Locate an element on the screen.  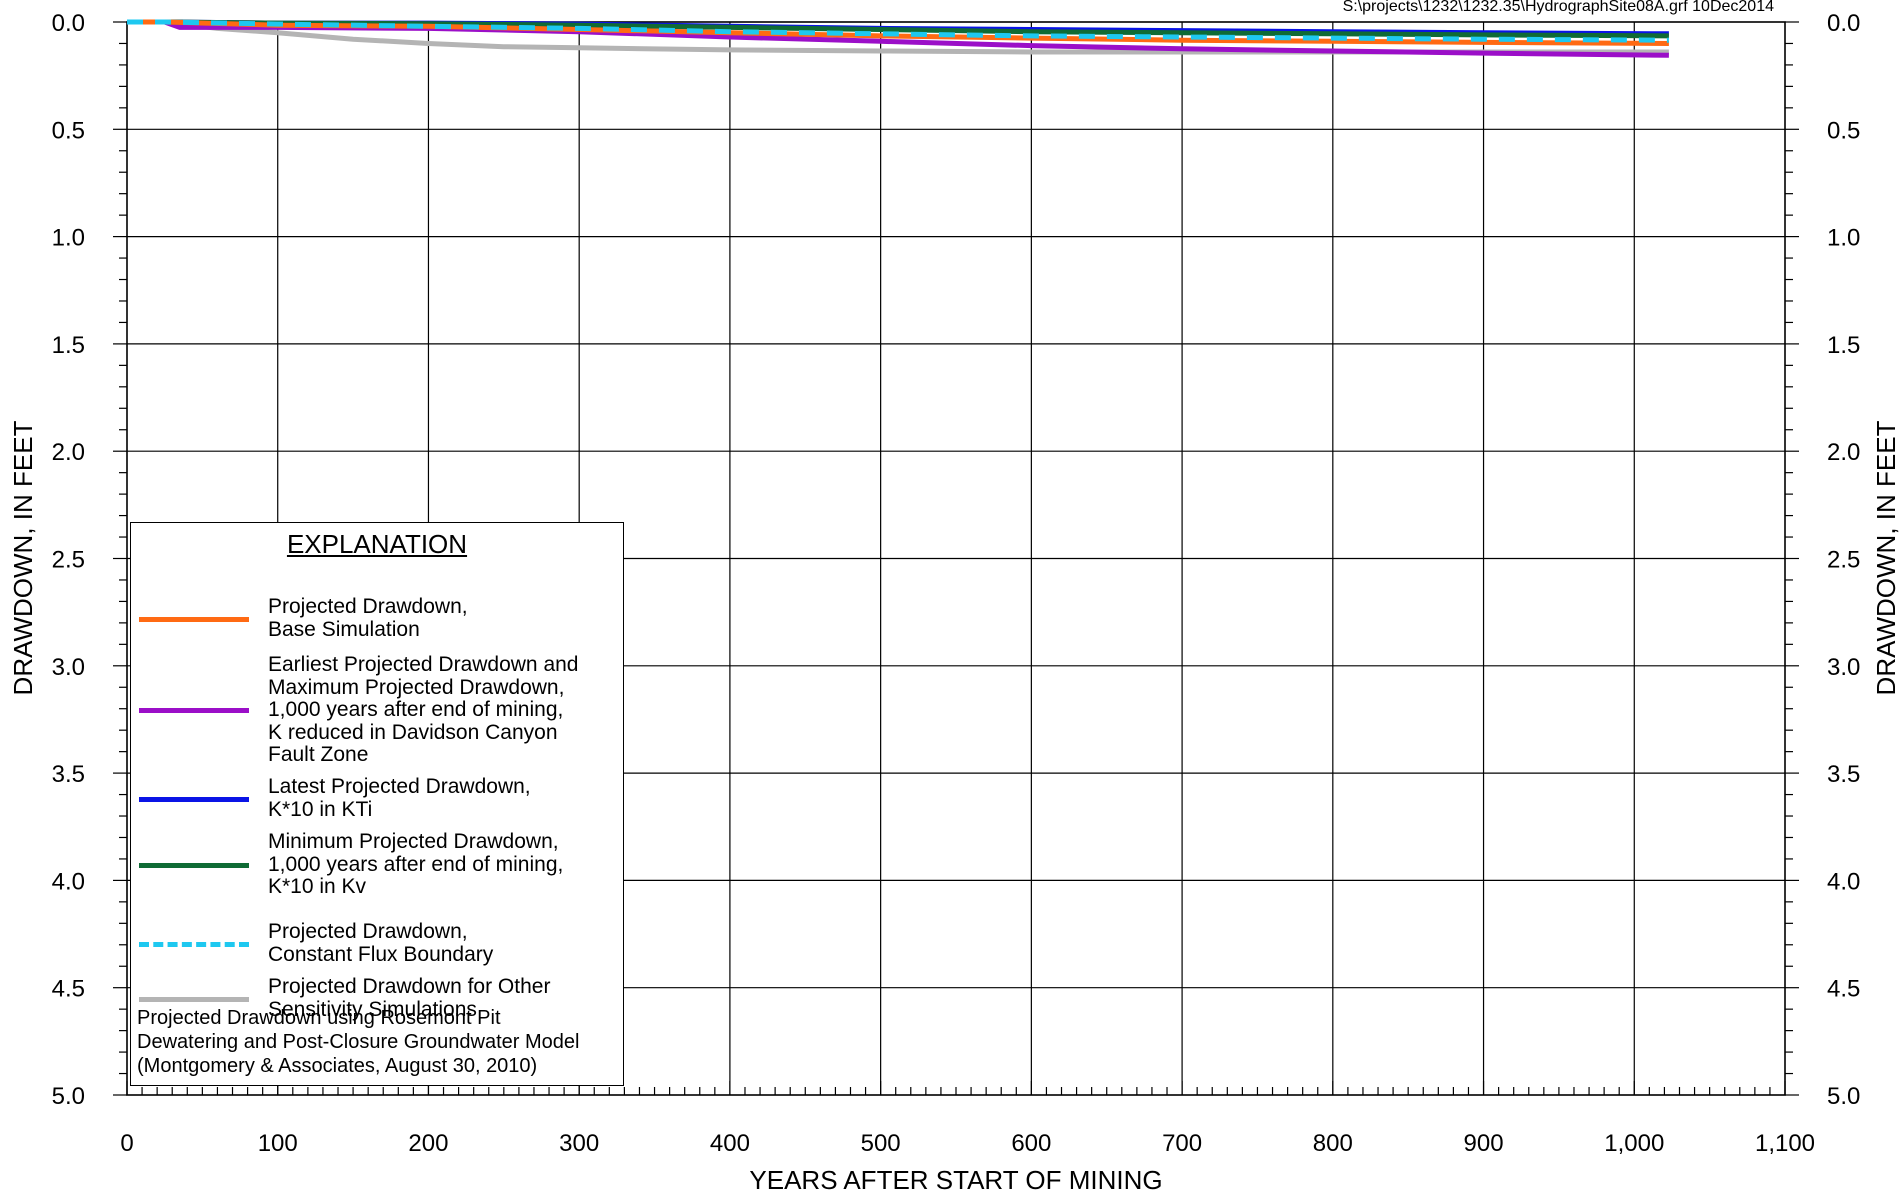
y-tick-label-left: 0.5 is located at coordinates (68, 130).